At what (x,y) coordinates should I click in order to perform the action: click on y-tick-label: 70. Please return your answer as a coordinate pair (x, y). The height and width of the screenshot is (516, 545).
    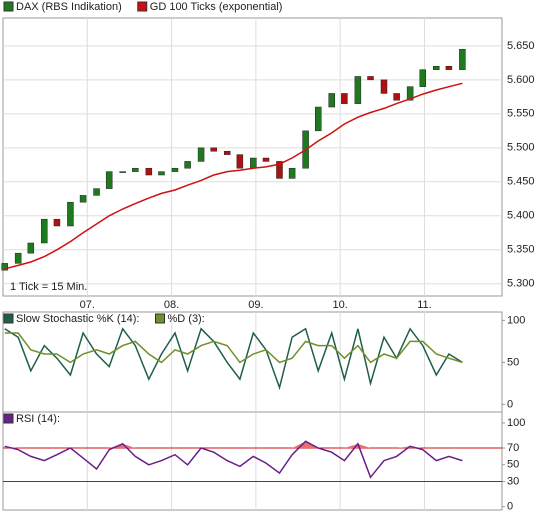
    Looking at the image, I should click on (513, 448).